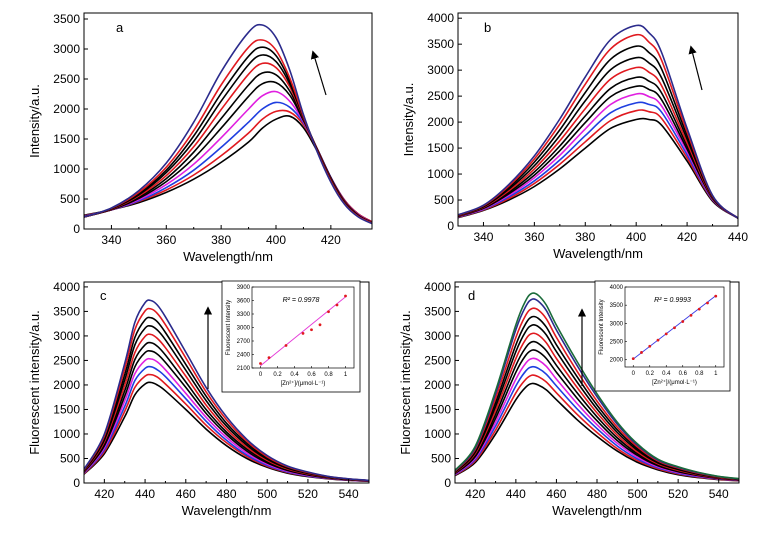 The image size is (777, 536). I want to click on plot-frame-b, so click(598, 119).